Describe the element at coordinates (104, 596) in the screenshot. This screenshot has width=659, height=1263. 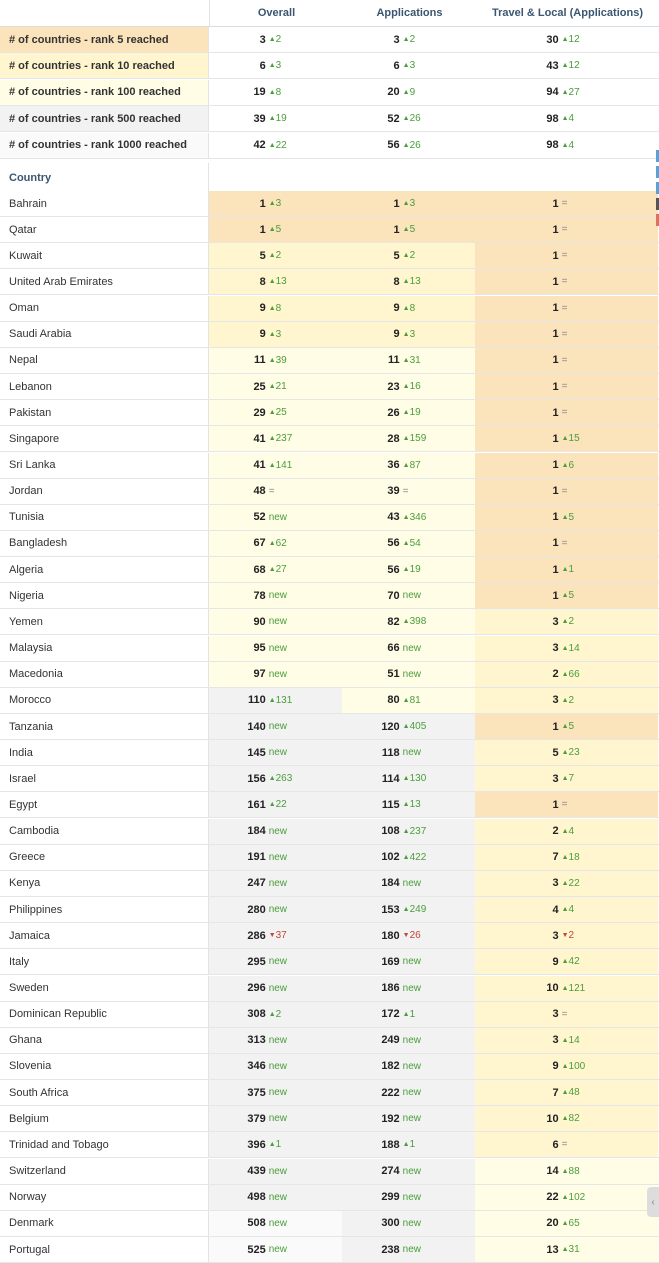
I see `country-name: Nigeria` at that location.